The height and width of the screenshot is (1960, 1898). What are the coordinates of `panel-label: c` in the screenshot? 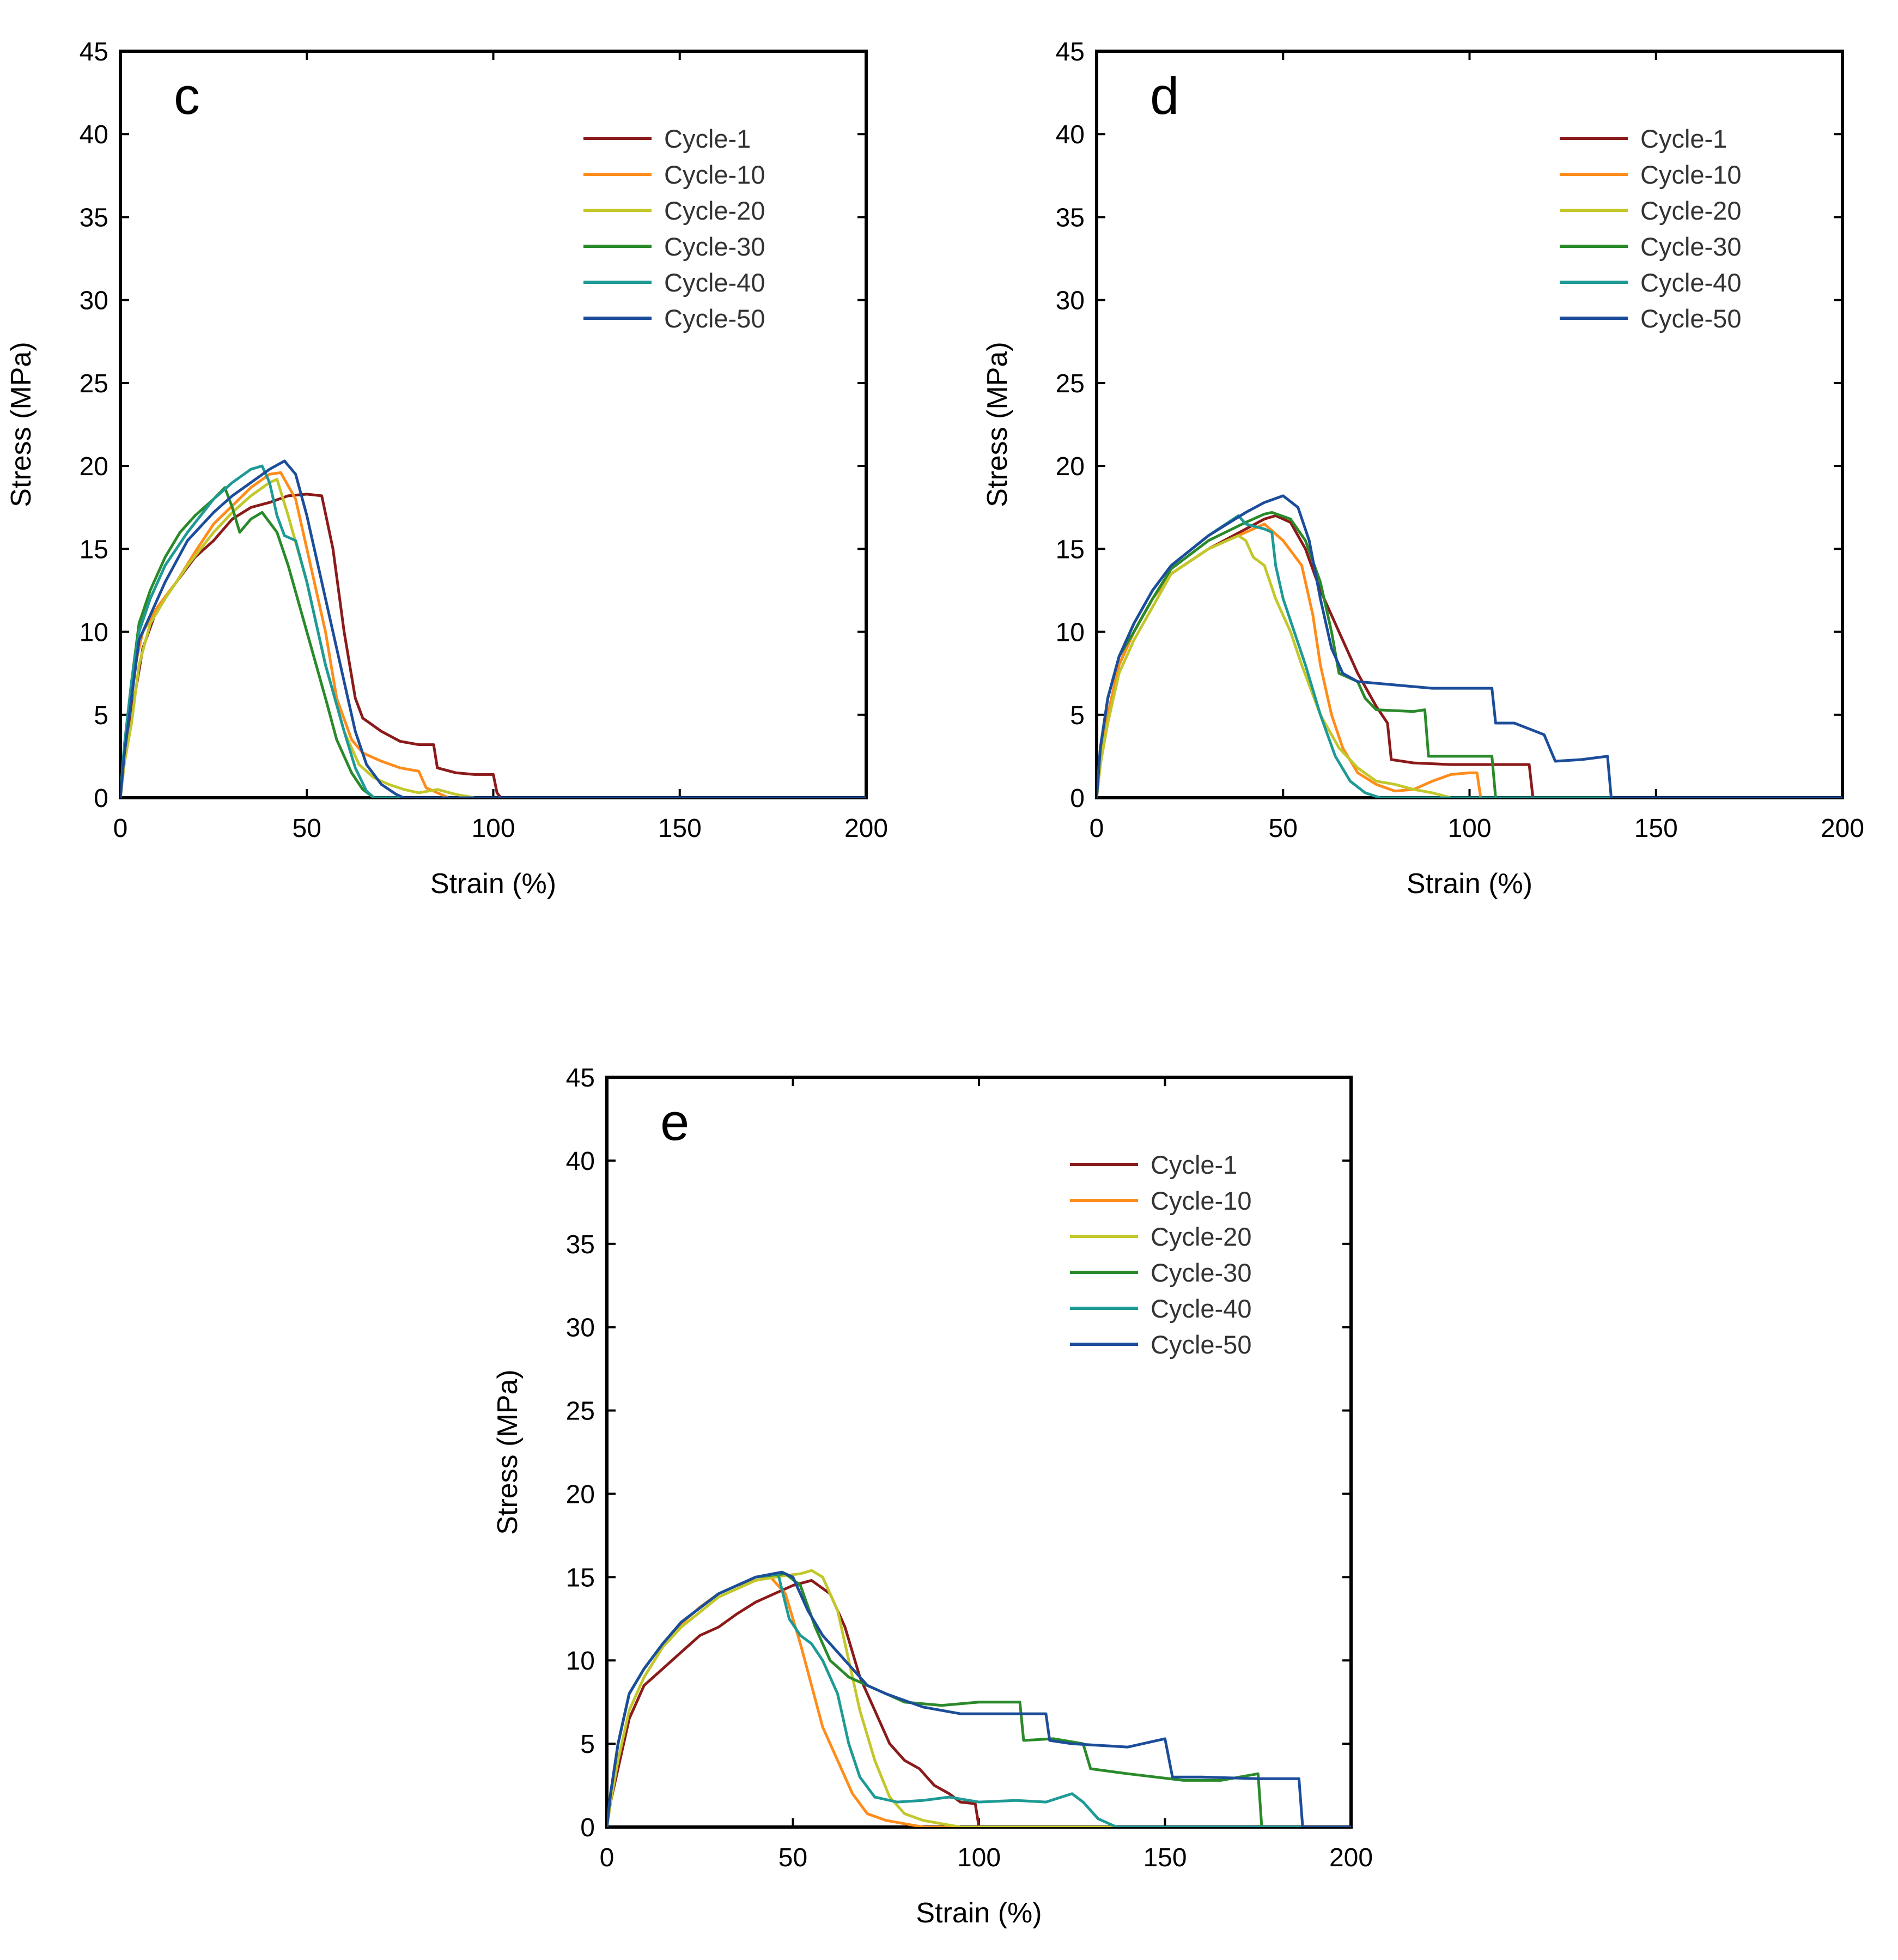 It's located at (187, 96).